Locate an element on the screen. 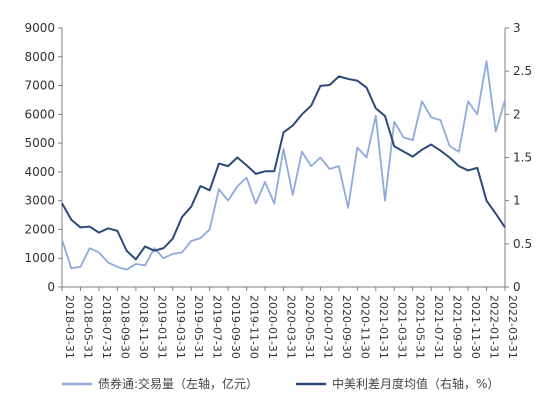  x-tick-label: 2021-11-30 is located at coordinates (475, 327).